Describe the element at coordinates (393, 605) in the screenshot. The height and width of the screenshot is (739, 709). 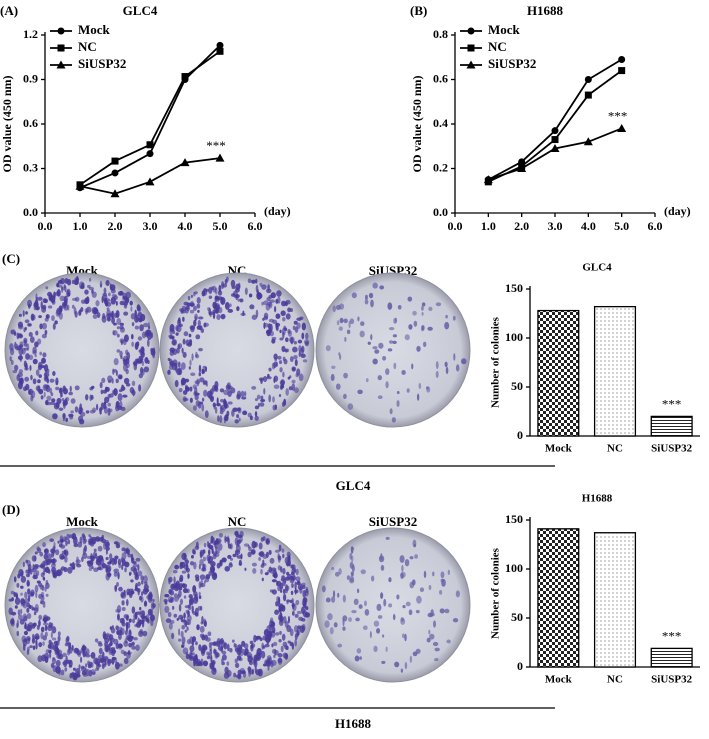
I see `dish` at that location.